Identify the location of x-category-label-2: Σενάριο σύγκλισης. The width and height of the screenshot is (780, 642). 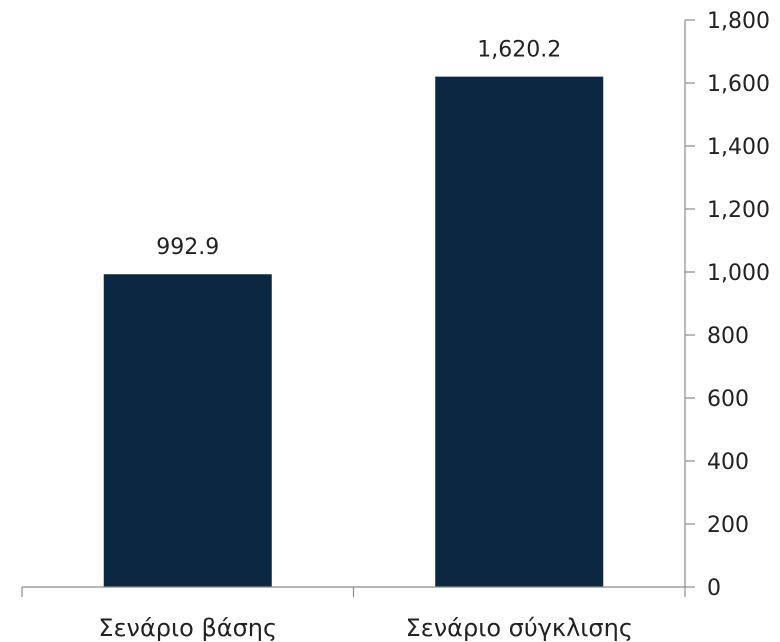
(519, 628).